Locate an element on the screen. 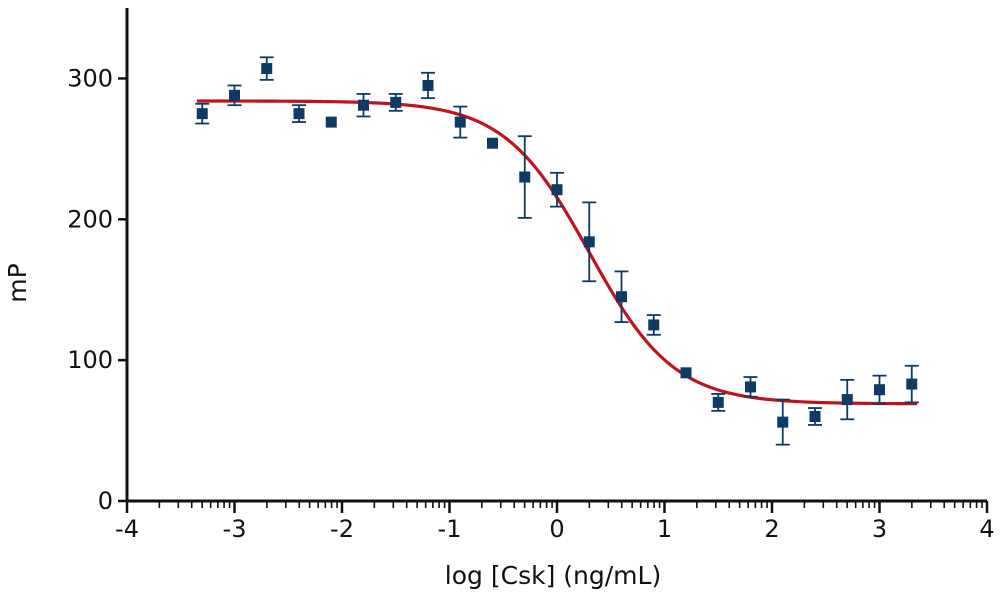  y-tick-label: 200 is located at coordinates (90, 219).